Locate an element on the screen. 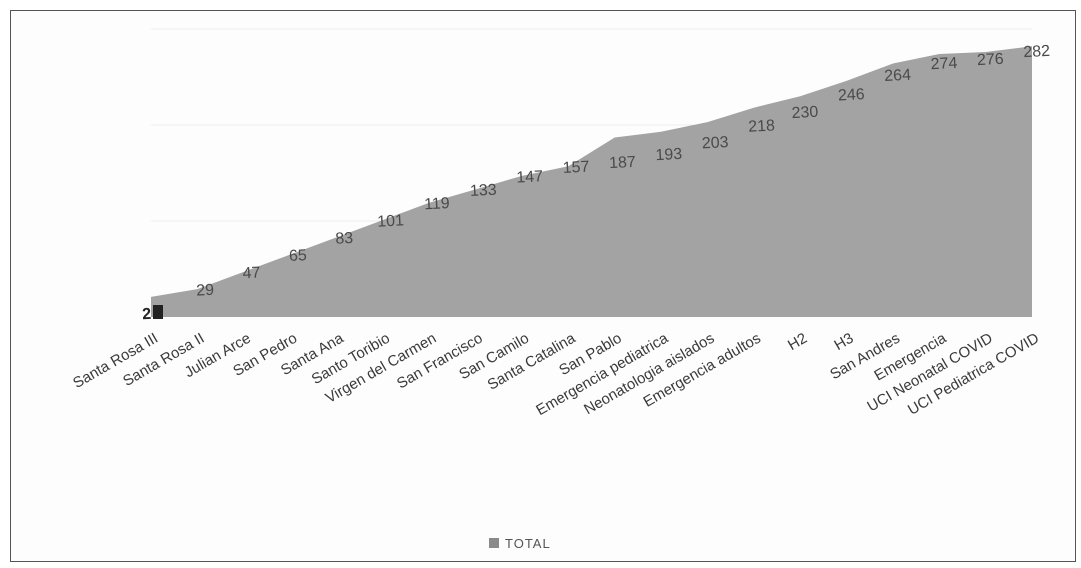 The height and width of the screenshot is (568, 1081). legend: TOTAL is located at coordinates (520, 543).